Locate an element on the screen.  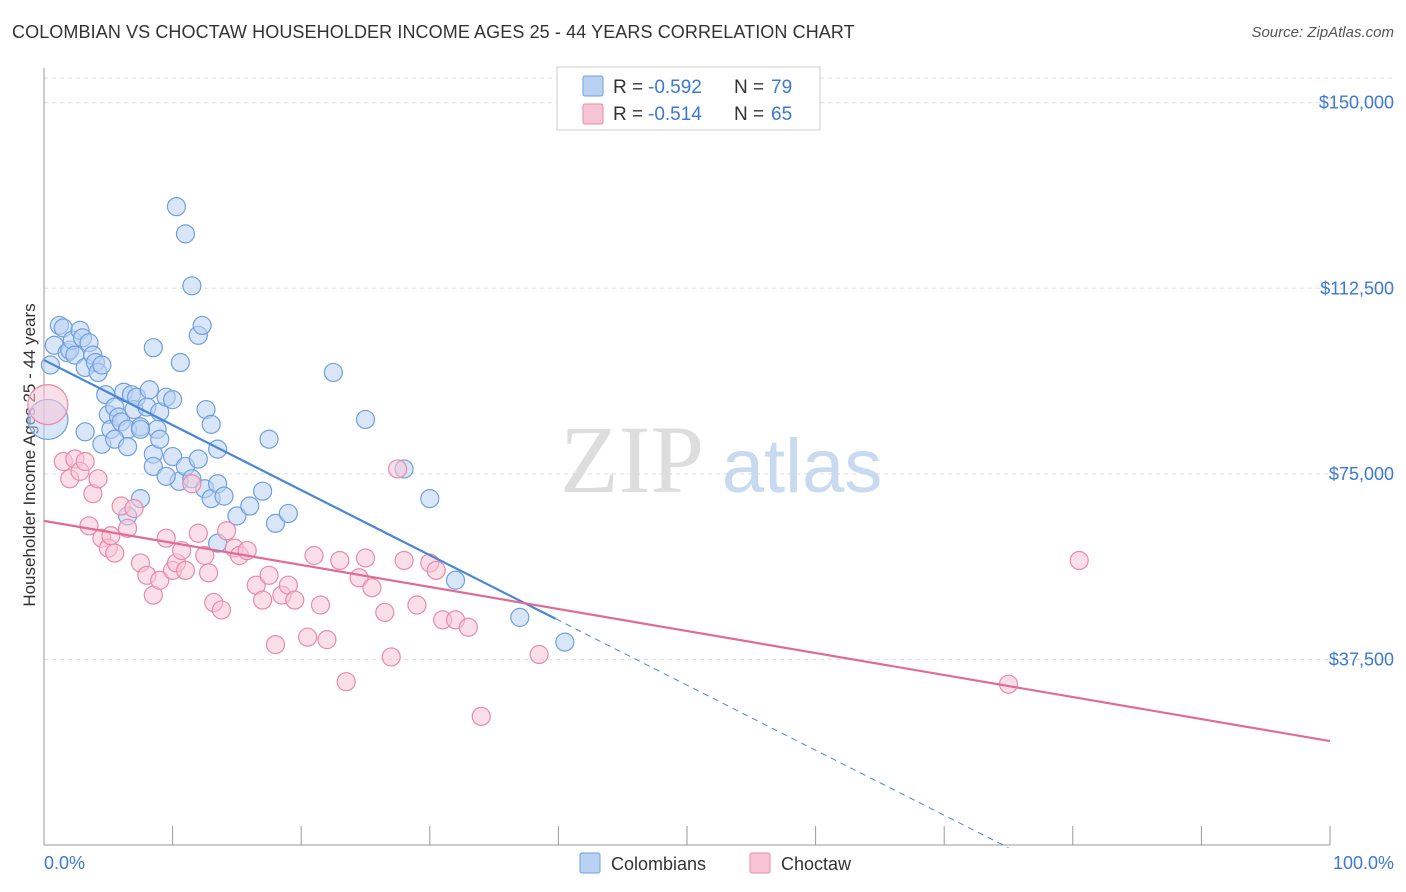
source-credit: Source: ZipAtlas.com is located at coordinates (1322, 32).